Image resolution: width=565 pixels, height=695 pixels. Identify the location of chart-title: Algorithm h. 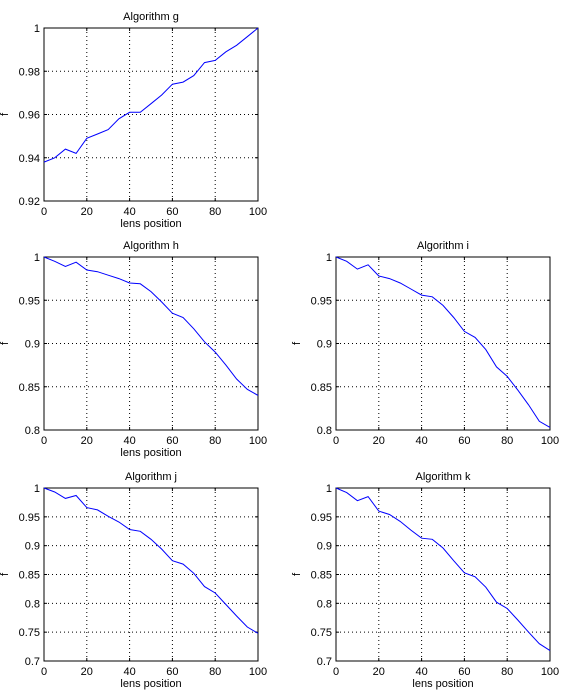
(151, 246).